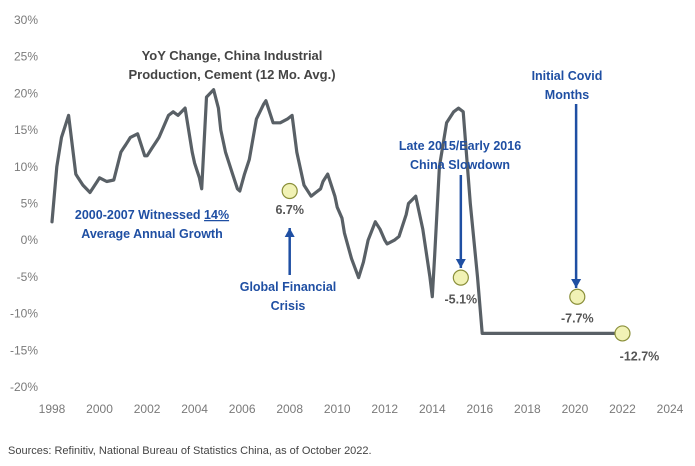  Describe the element at coordinates (232, 55) in the screenshot. I see `chart-title-line-1: YoY Change, China Industrial` at that location.